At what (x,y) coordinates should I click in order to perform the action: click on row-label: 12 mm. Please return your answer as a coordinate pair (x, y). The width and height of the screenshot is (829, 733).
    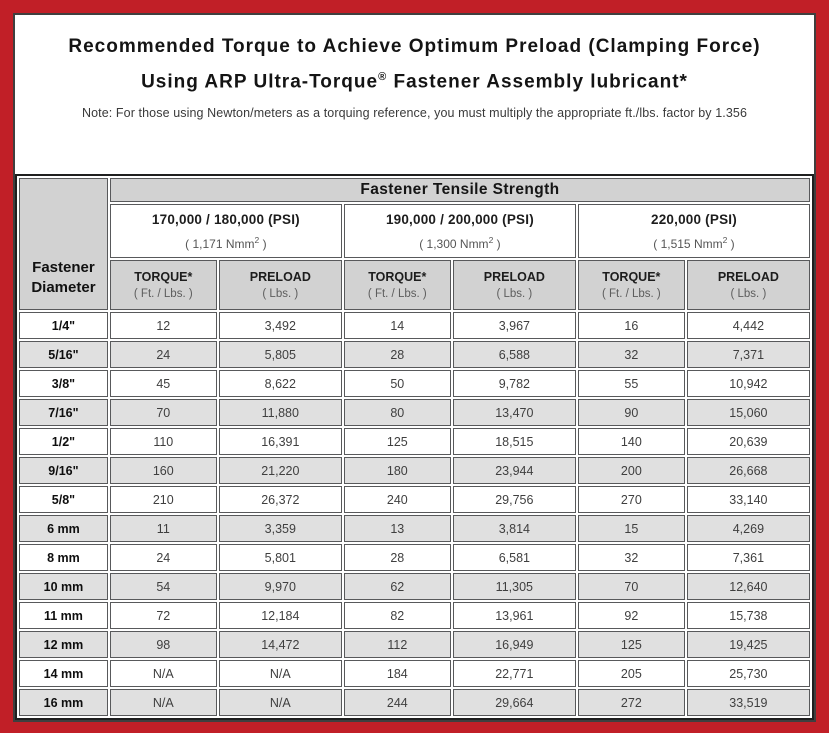
    Looking at the image, I should click on (63, 644).